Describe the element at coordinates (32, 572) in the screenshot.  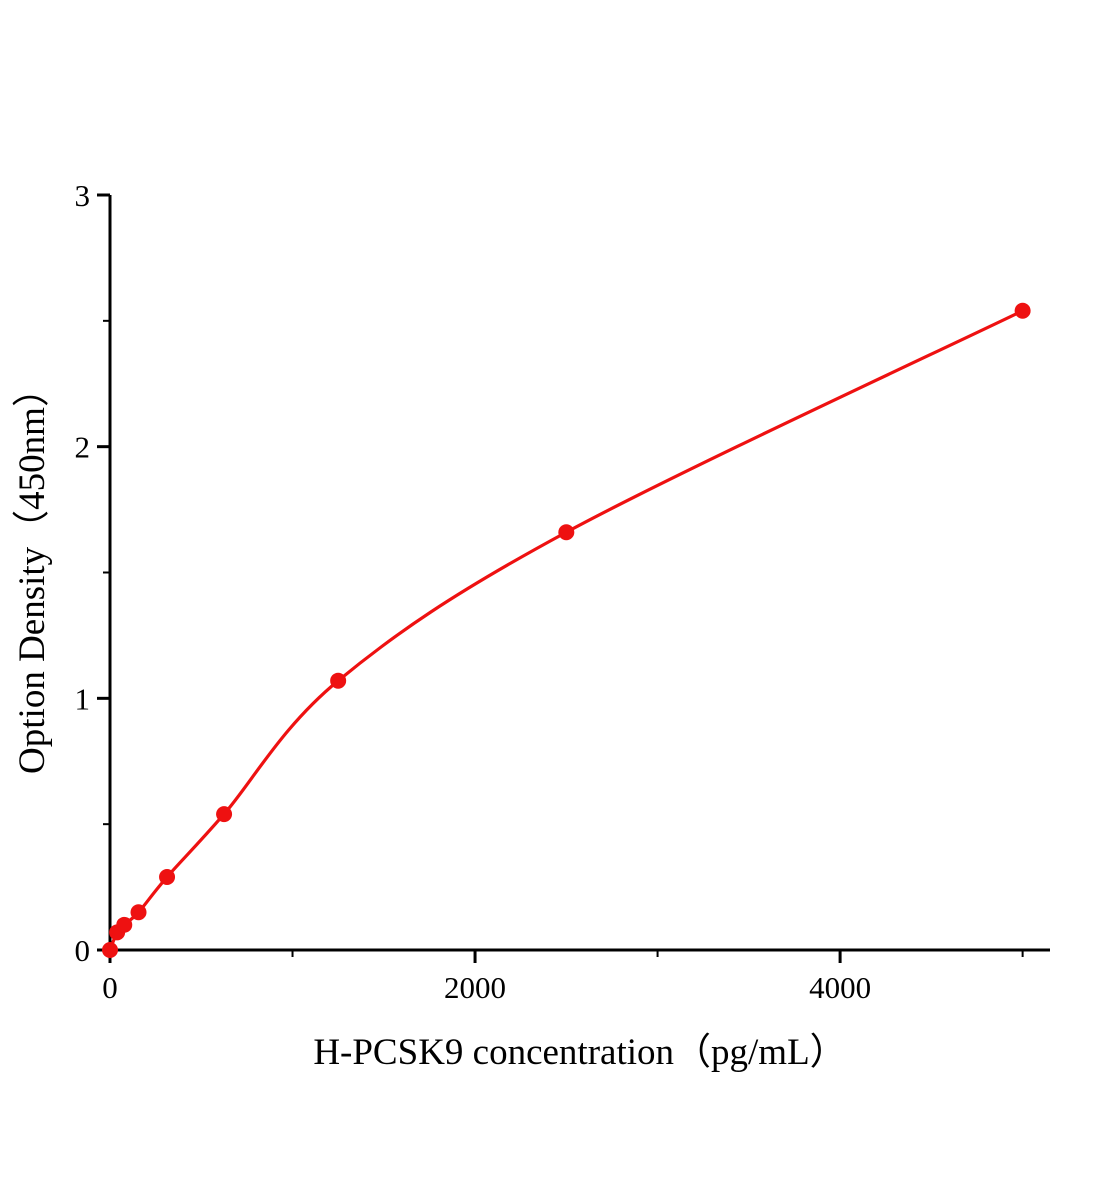
I see `y-axis-label: Option Density（450nm）` at that location.